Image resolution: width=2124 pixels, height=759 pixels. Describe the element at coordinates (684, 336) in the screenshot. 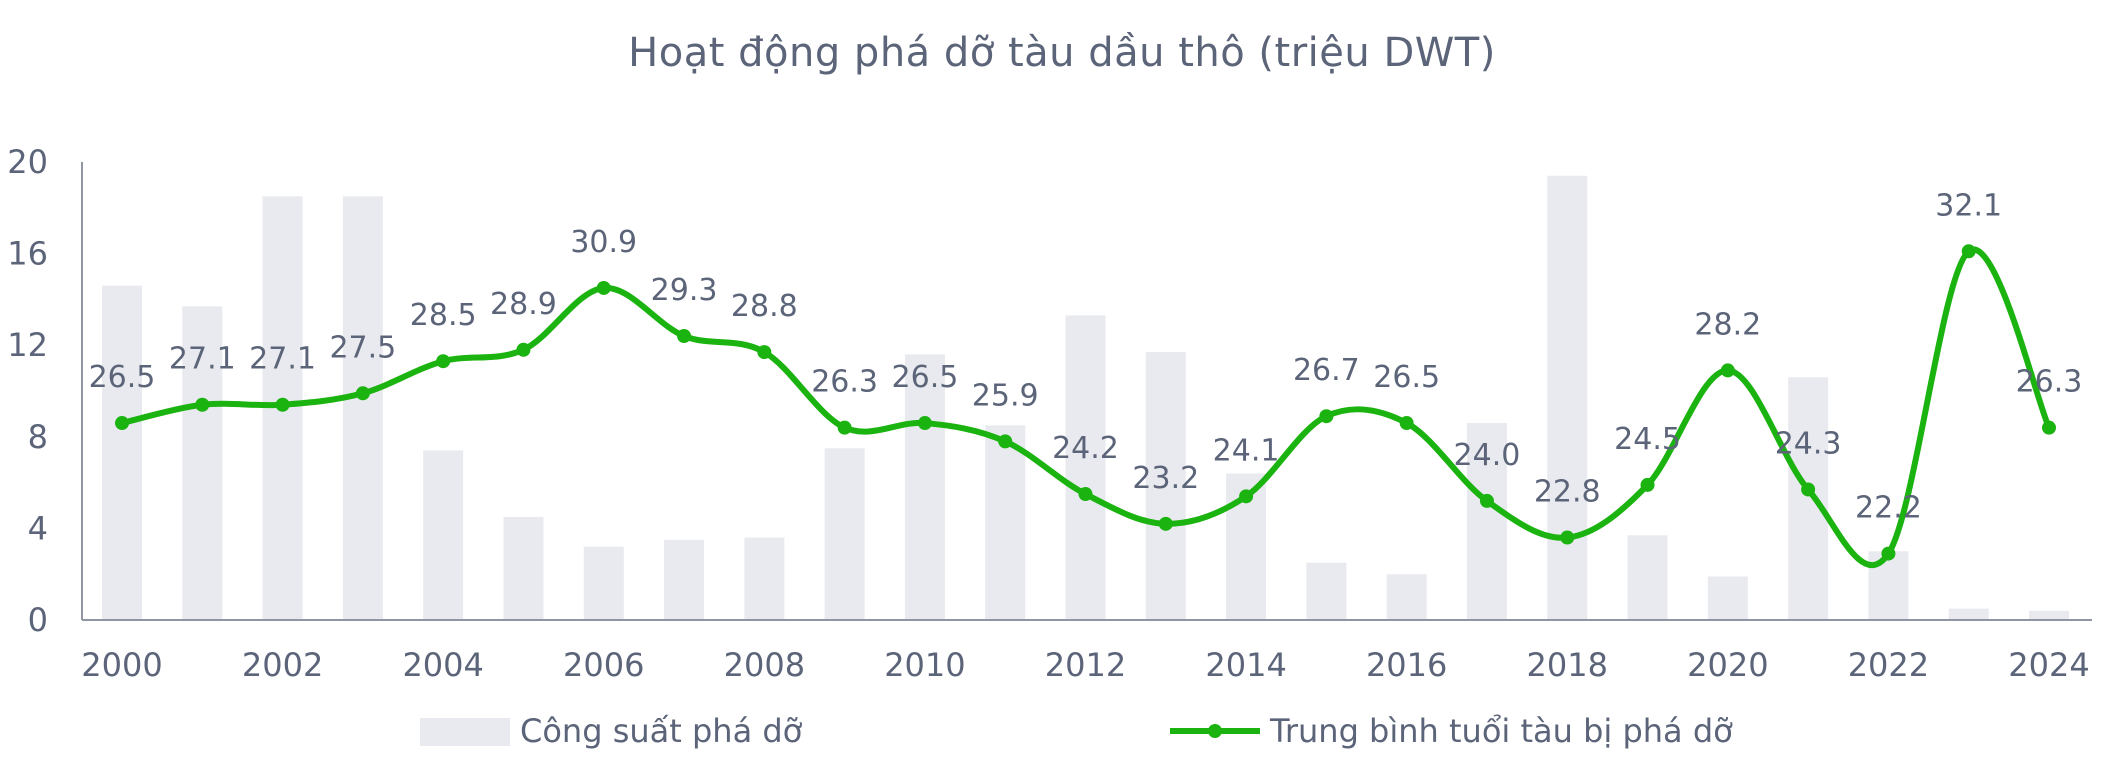

I see `age-point-2007` at that location.